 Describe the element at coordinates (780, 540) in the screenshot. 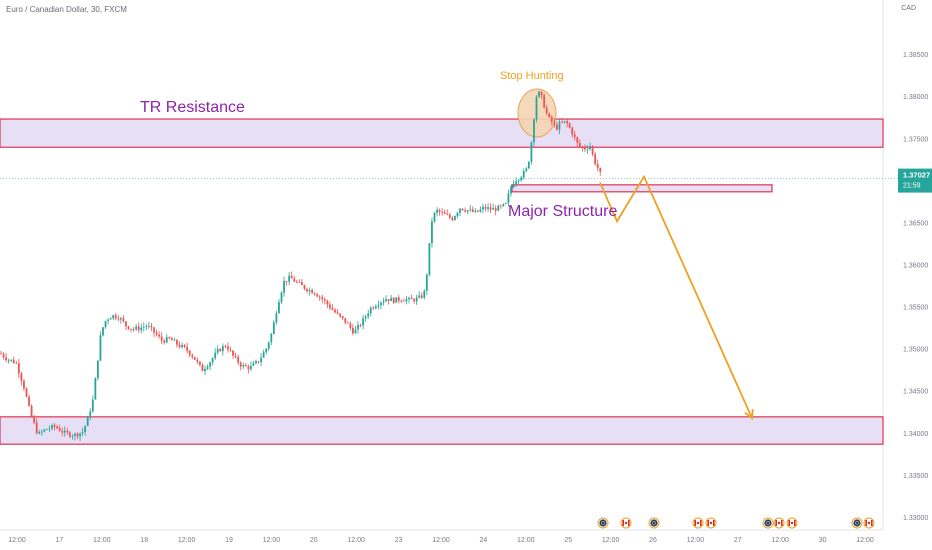

I see `x-tick-label: 12:00` at that location.